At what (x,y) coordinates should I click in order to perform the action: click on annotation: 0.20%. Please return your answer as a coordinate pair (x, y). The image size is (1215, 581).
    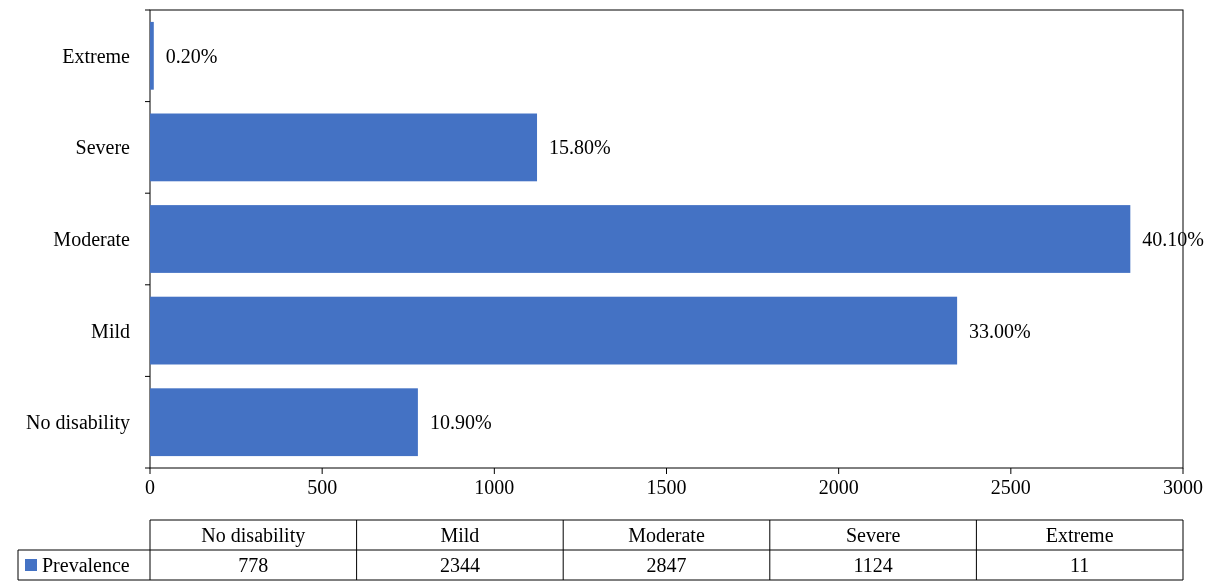
    Looking at the image, I should click on (191, 55).